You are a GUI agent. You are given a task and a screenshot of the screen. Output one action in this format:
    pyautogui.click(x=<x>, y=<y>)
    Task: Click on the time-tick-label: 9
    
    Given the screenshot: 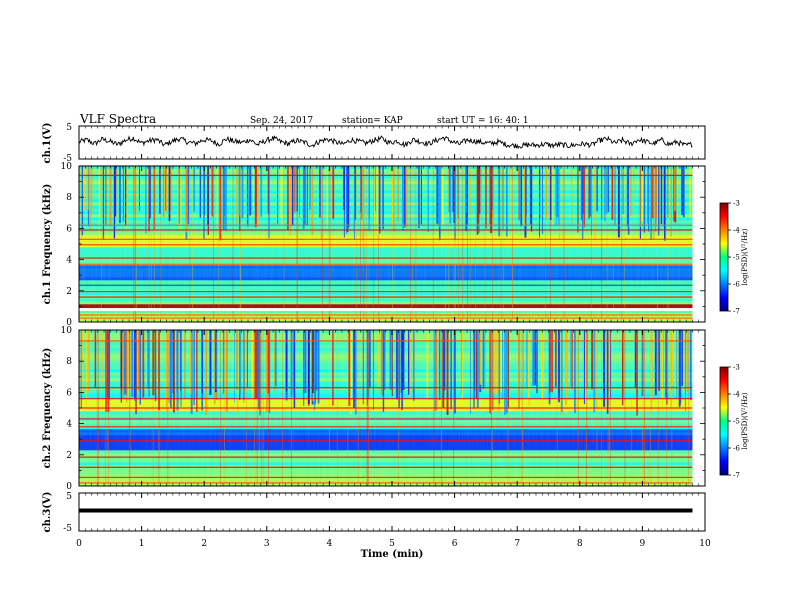 What is the action you would take?
    pyautogui.click(x=643, y=544)
    